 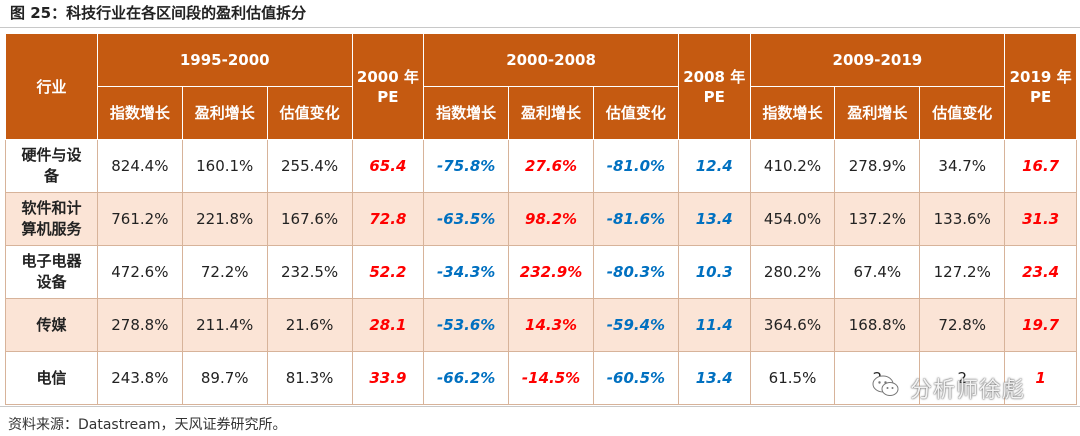 What do you see at coordinates (139, 166) in the screenshot?
I see `cell-index-growth: 824.4%` at bounding box center [139, 166].